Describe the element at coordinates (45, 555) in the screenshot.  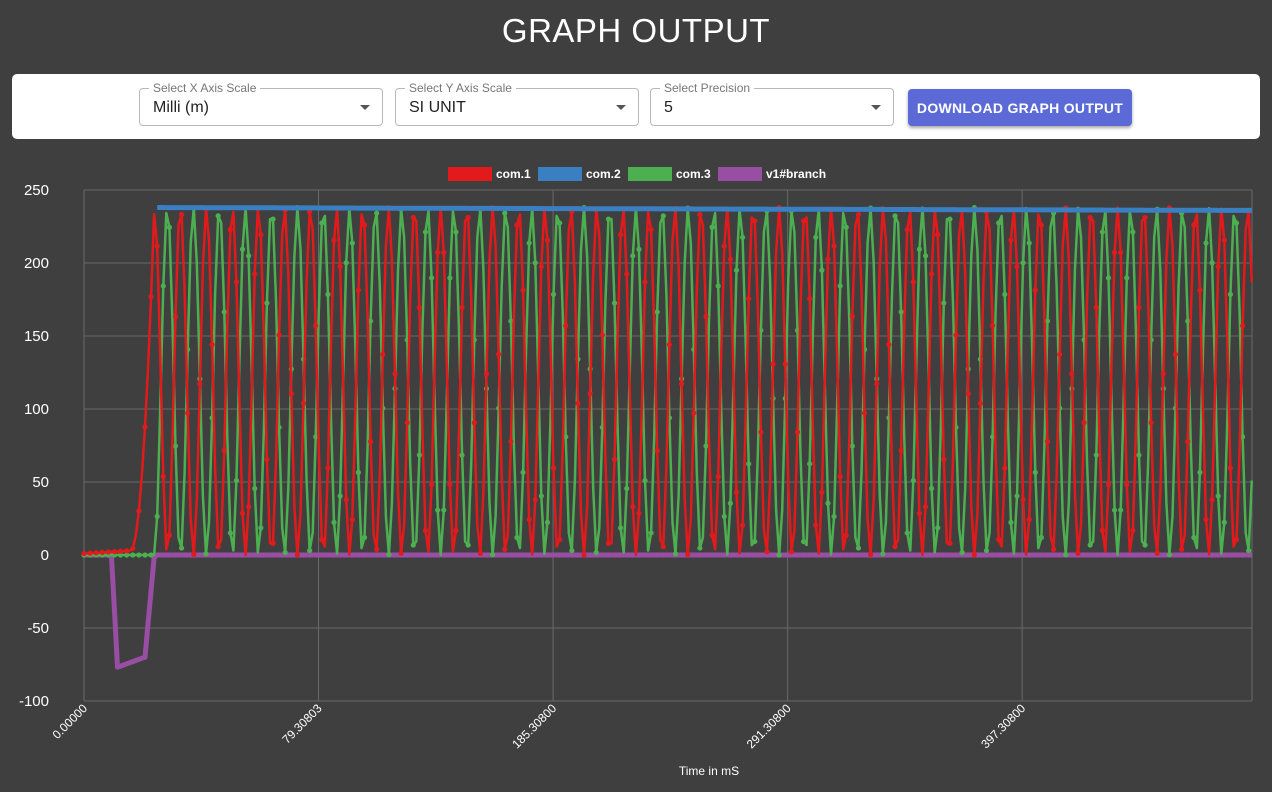
I see `y-tick-label: 0` at that location.